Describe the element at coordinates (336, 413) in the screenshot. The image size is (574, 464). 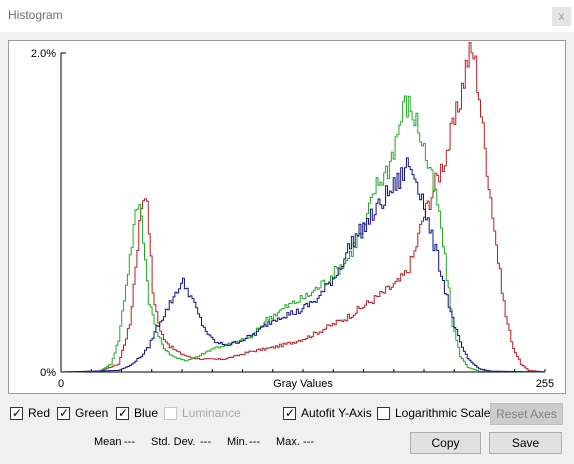
I see `autofit-y-axis-label: Autofit Y-Axis` at that location.